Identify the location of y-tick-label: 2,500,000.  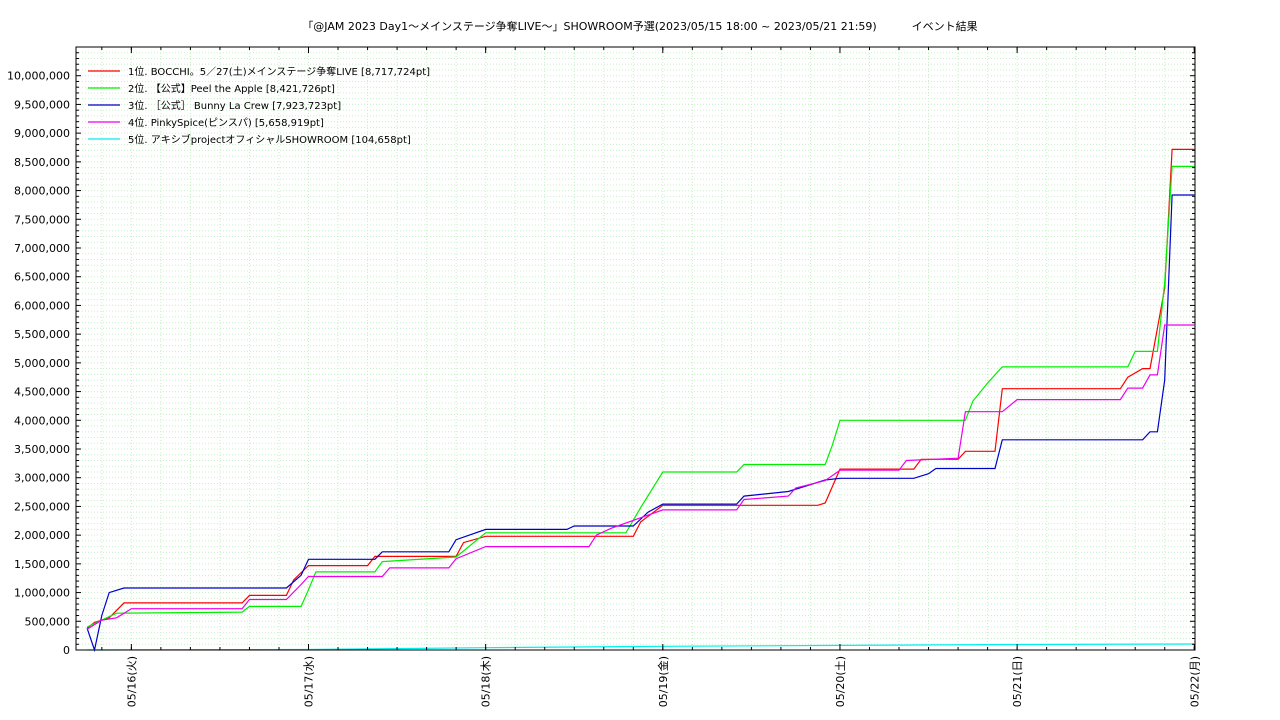
(42, 506).